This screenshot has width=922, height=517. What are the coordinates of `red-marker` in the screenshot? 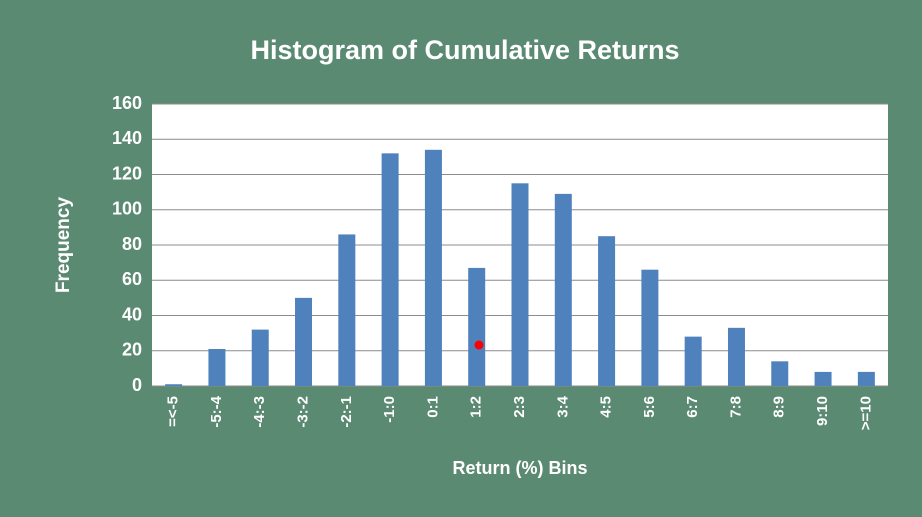 It's located at (479, 345).